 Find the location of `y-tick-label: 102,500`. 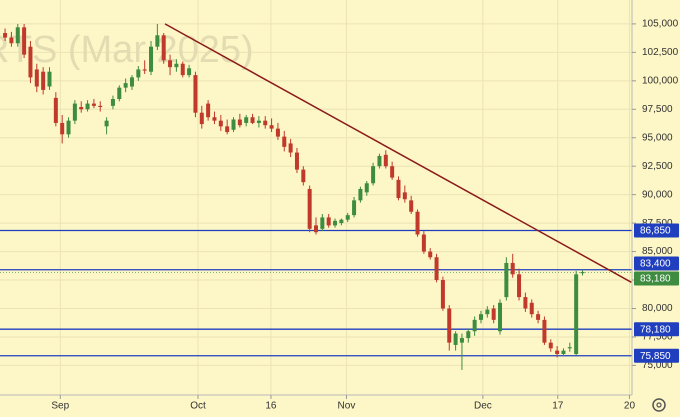

y-tick-label: 102,500 is located at coordinates (660, 52).